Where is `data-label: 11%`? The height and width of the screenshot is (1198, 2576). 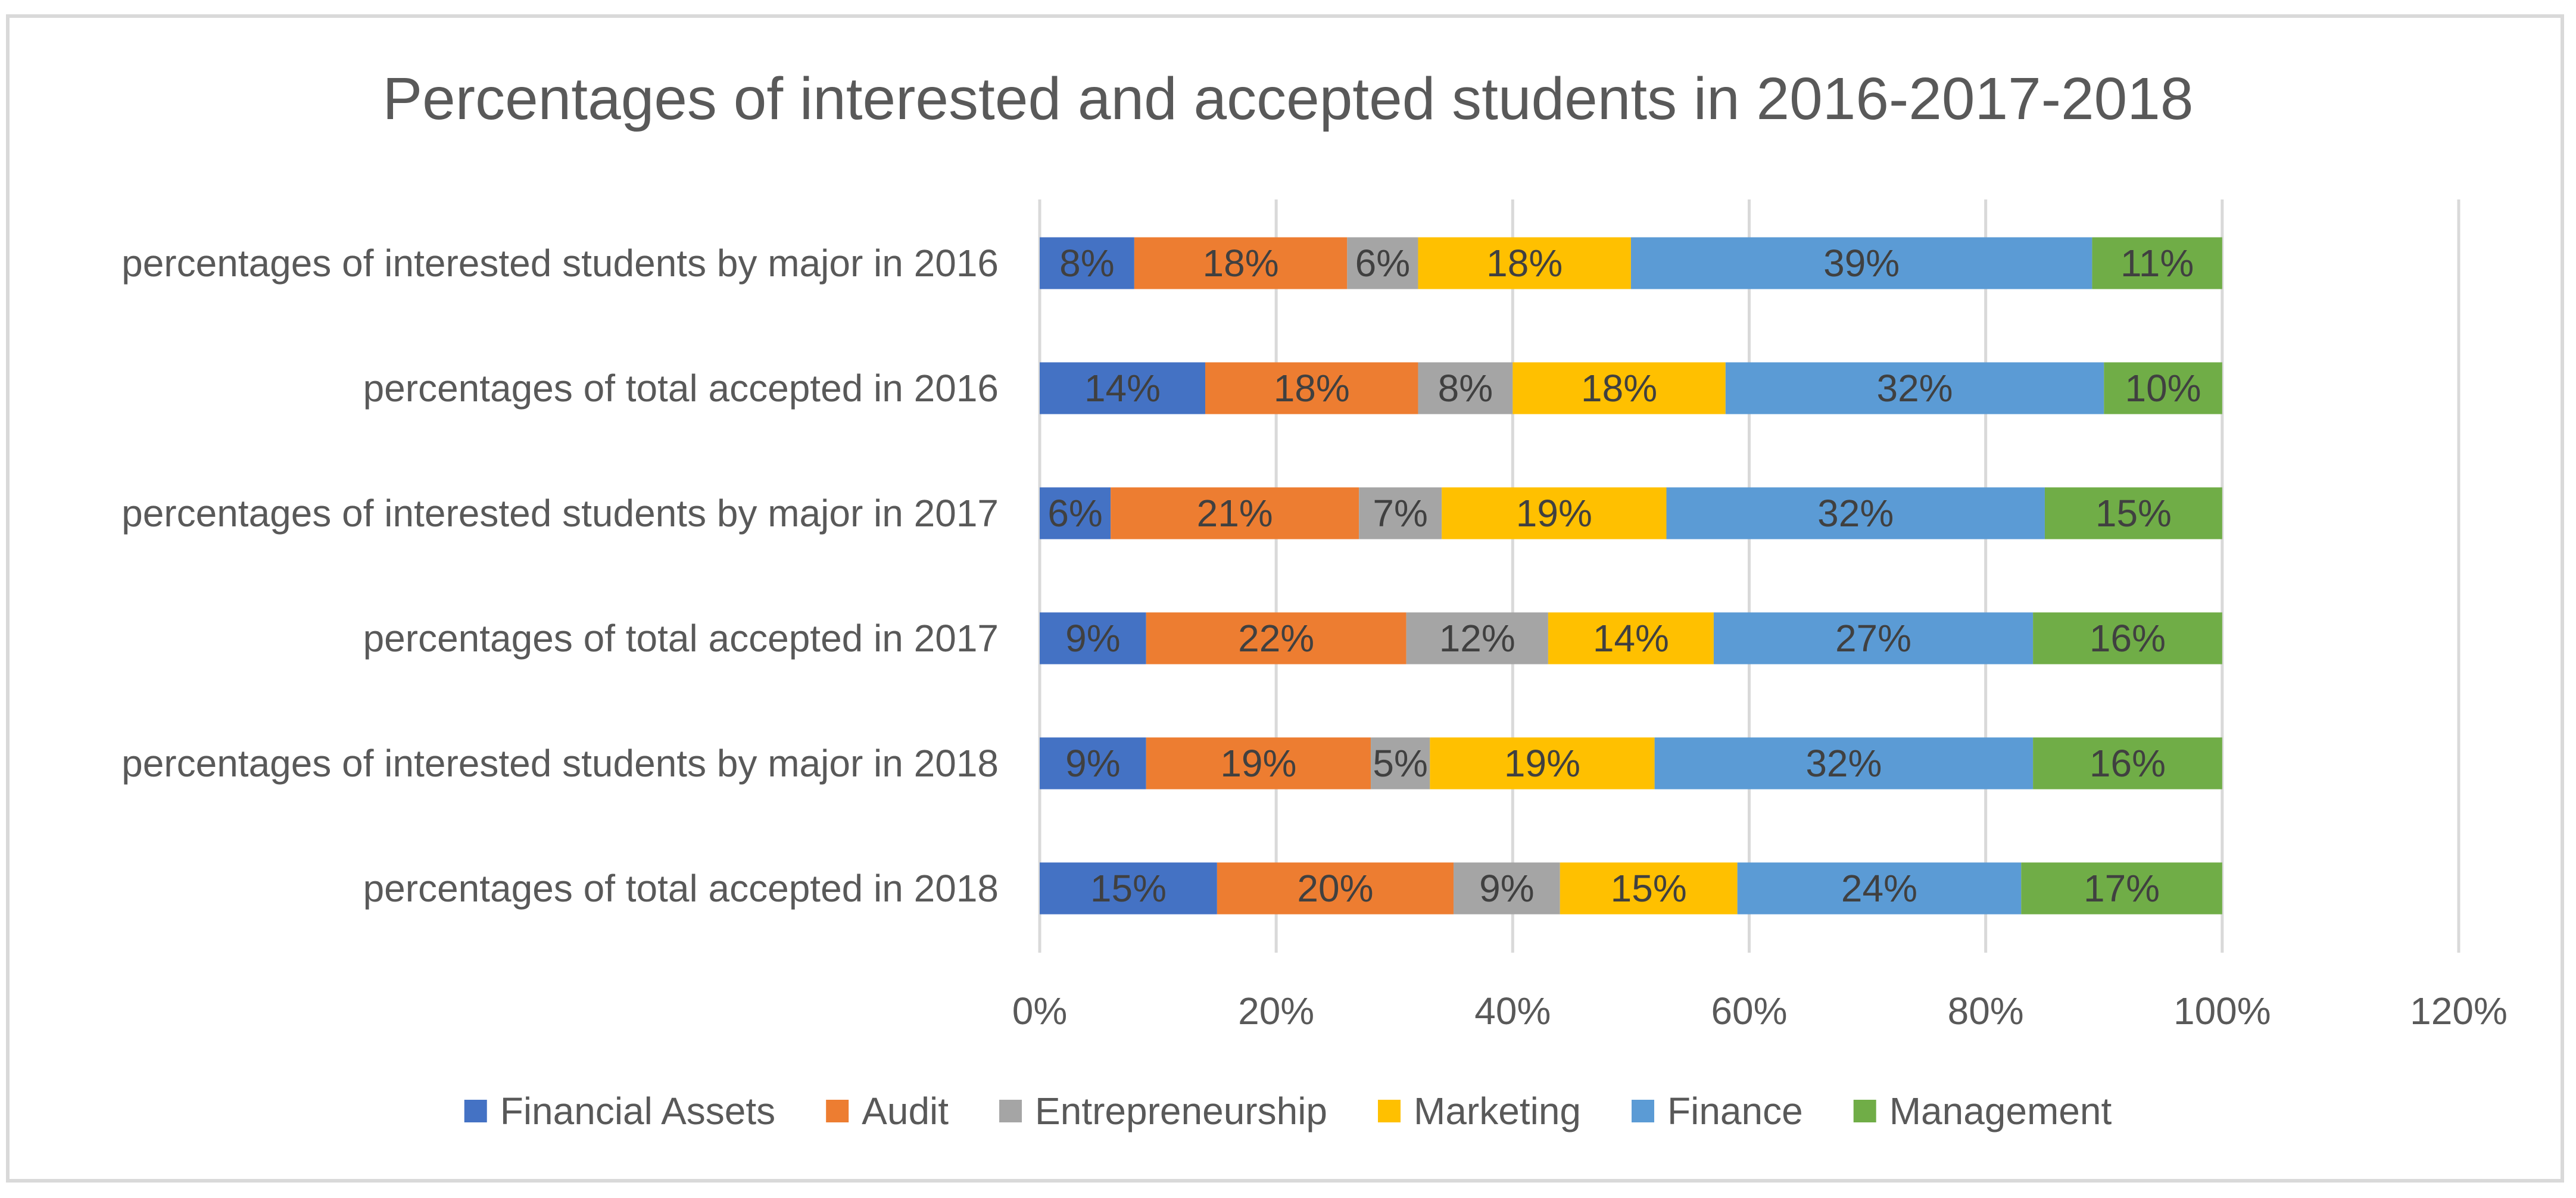 data-label: 11% is located at coordinates (2157, 263).